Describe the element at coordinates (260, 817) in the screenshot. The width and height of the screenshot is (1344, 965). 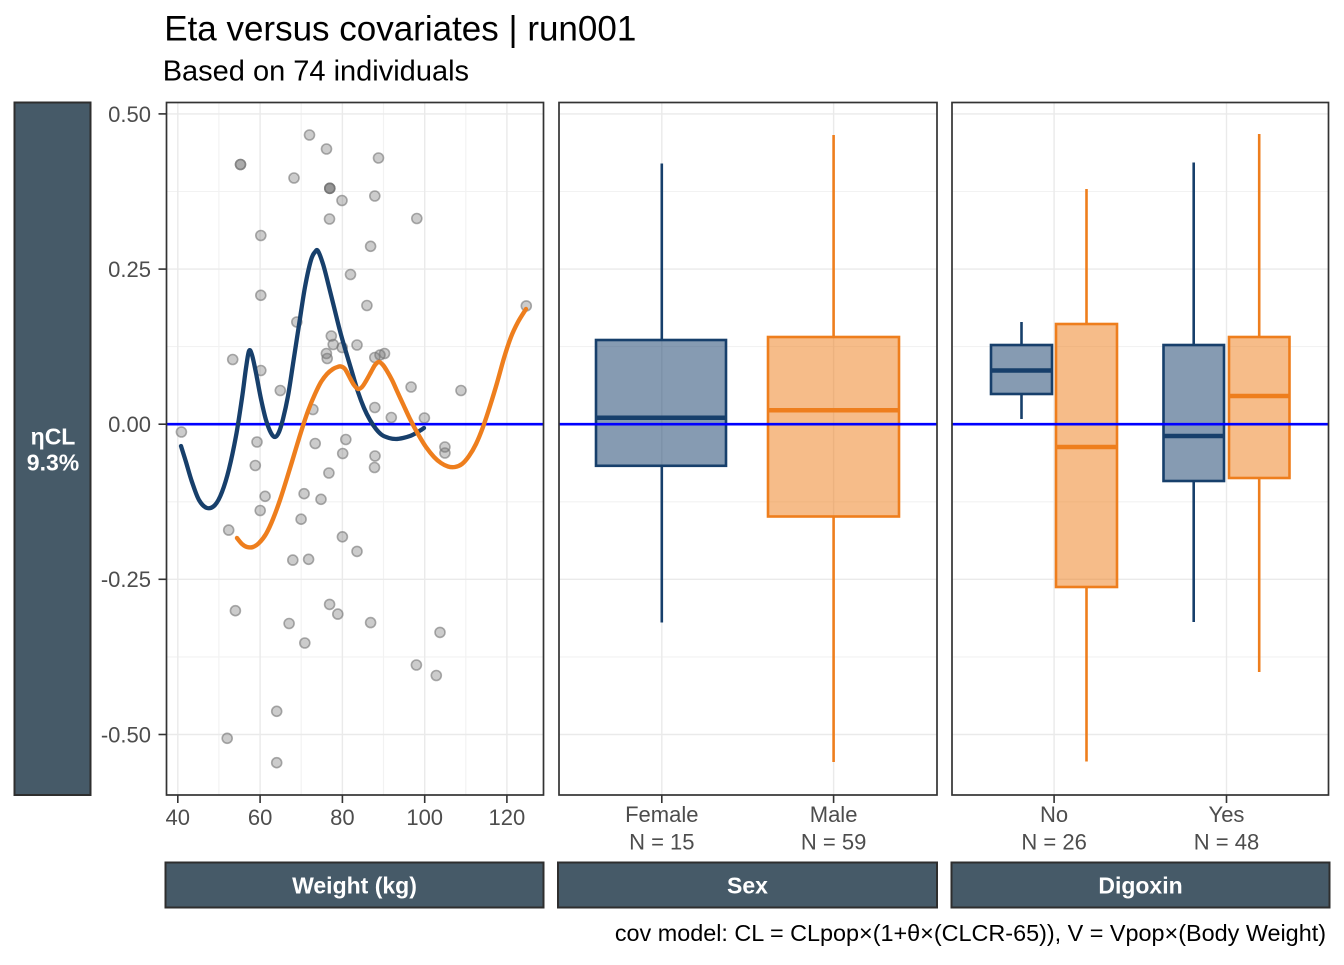
I see `svg-text: 60` at that location.